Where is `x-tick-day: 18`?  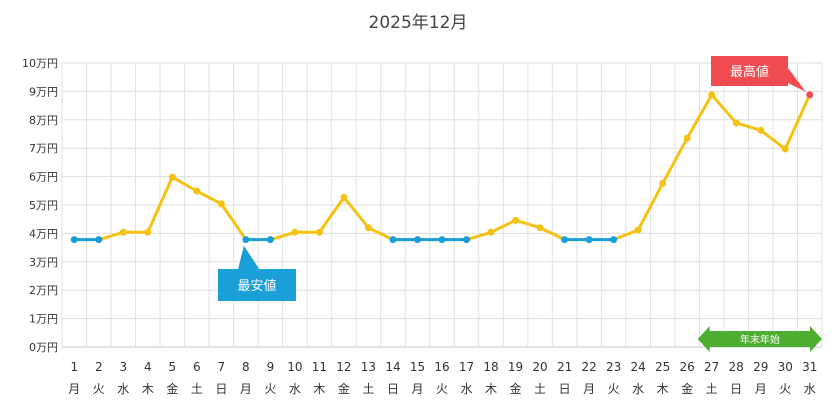 x-tick-day: 18 is located at coordinates (490, 367).